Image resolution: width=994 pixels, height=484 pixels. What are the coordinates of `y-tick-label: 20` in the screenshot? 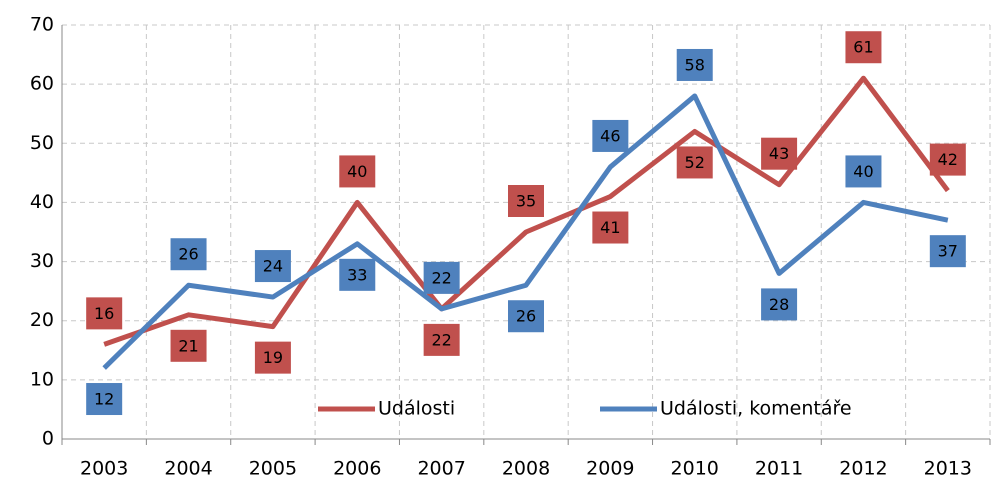 It's located at (42, 320).